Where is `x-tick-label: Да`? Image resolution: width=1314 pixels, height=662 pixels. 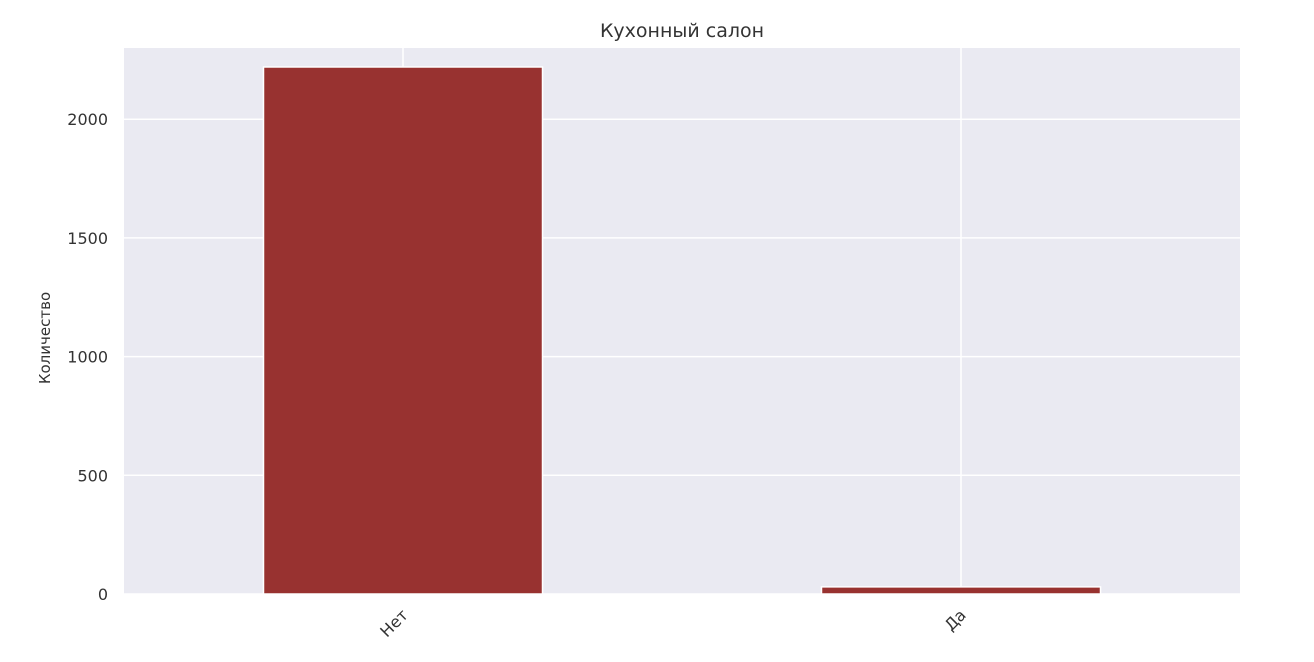 x-tick-label: Да is located at coordinates (955, 619).